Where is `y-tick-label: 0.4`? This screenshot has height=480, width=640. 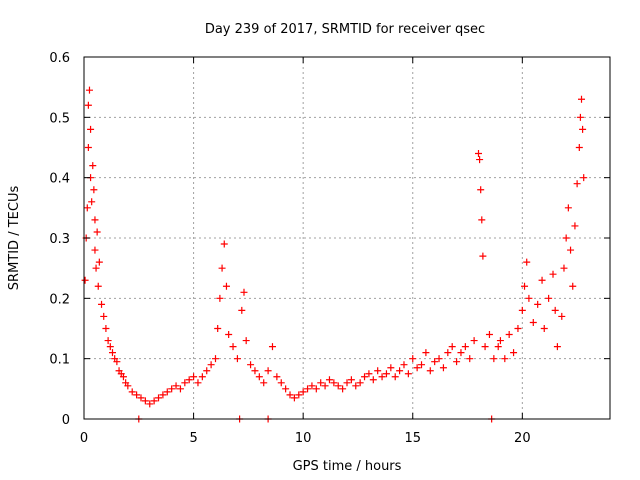 y-tick-label: 0.4 is located at coordinates (59, 179).